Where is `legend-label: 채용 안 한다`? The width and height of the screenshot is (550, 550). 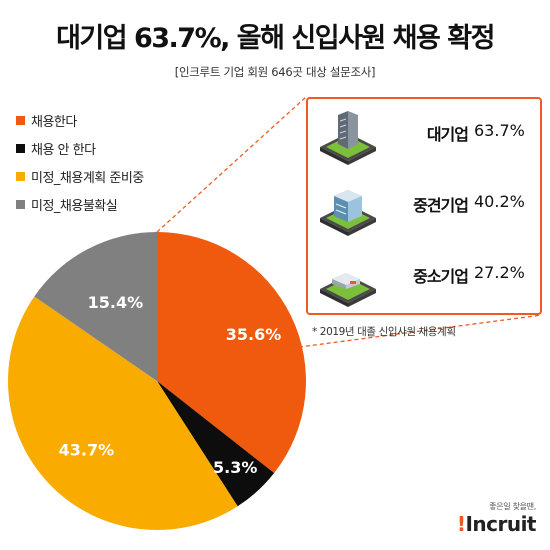
legend-label: 채용 안 한다 is located at coordinates (63, 150).